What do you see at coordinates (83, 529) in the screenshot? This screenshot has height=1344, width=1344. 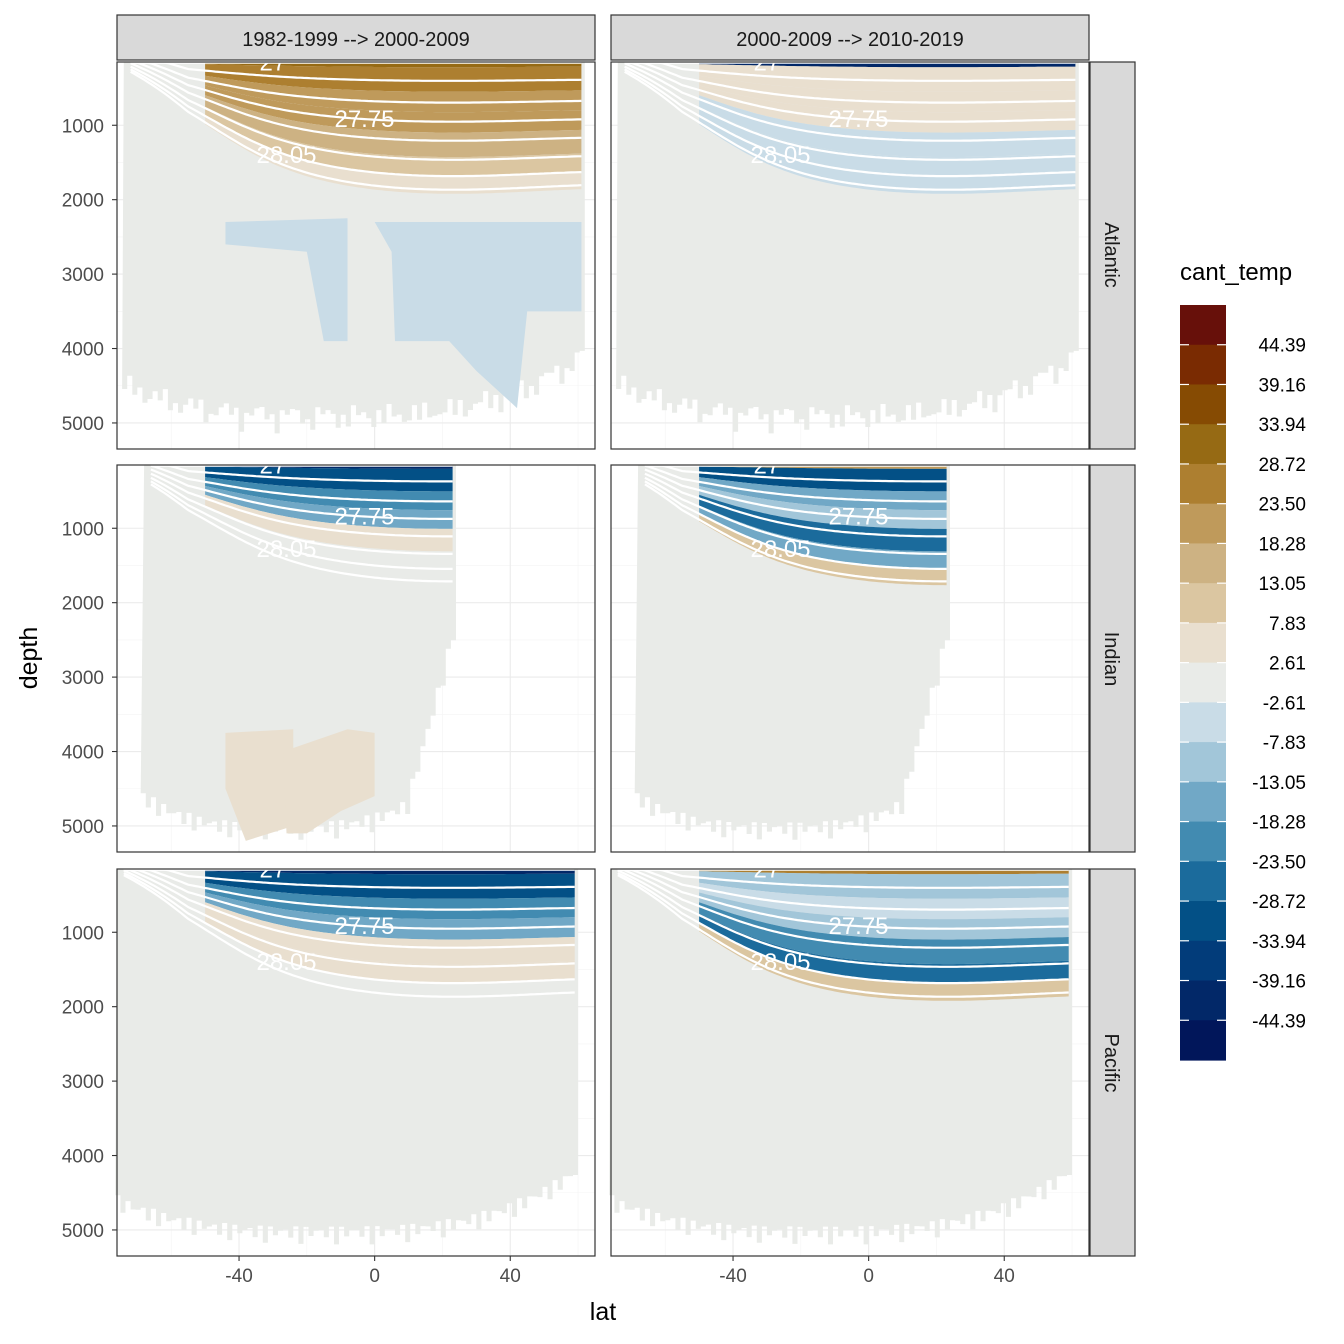 I see `y-tick-label: 1000` at bounding box center [83, 529].